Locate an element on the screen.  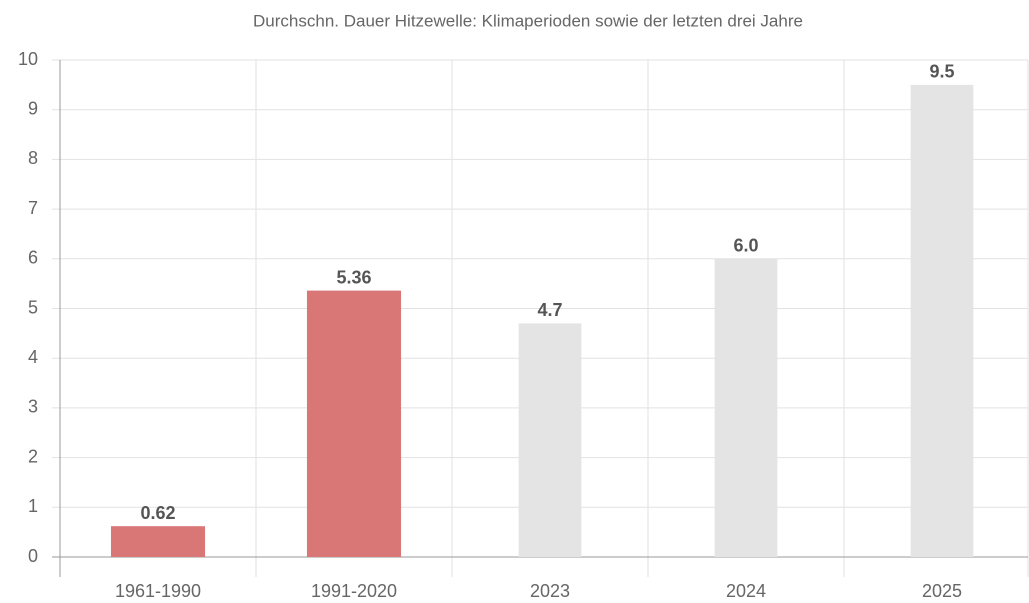
y-tick-label: 7 is located at coordinates (33, 208).